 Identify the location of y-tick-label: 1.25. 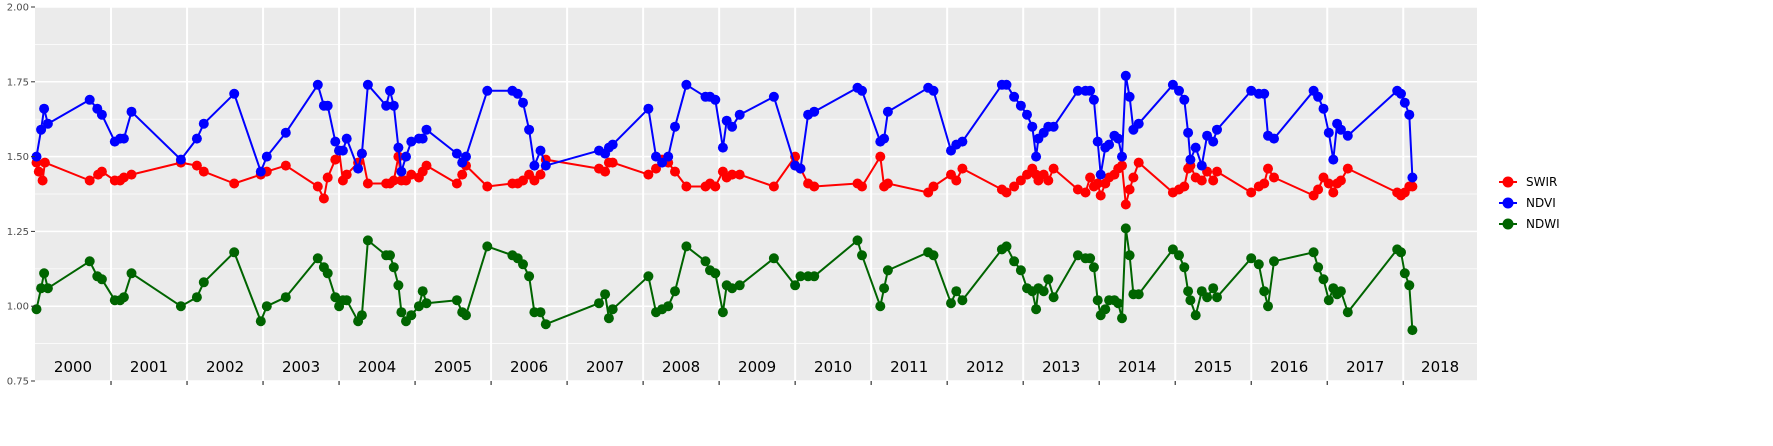
(18, 232).